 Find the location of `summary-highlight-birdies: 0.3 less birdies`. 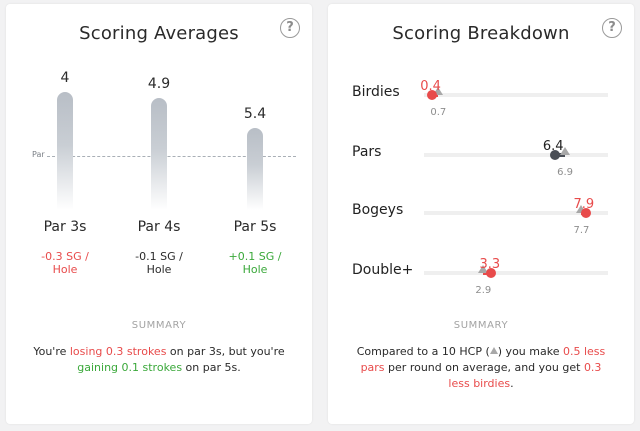

summary-highlight-birdies: 0.3 less birdies is located at coordinates (525, 375).